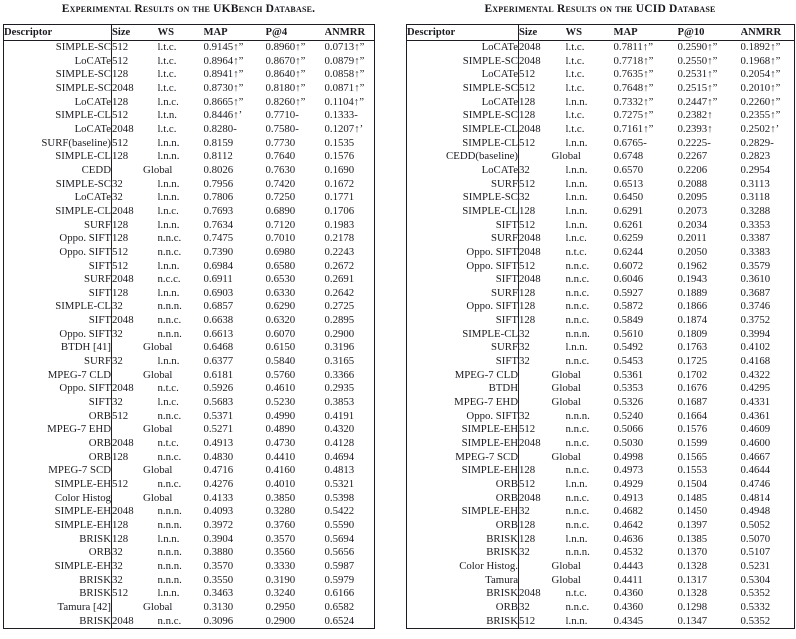 Image resolution: width=796 pixels, height=639 pixels. Describe the element at coordinates (189, 553) in the screenshot. I see `table-row: ORB 32 n.n.n. 0.3880 0.3560 0.5656` at that location.